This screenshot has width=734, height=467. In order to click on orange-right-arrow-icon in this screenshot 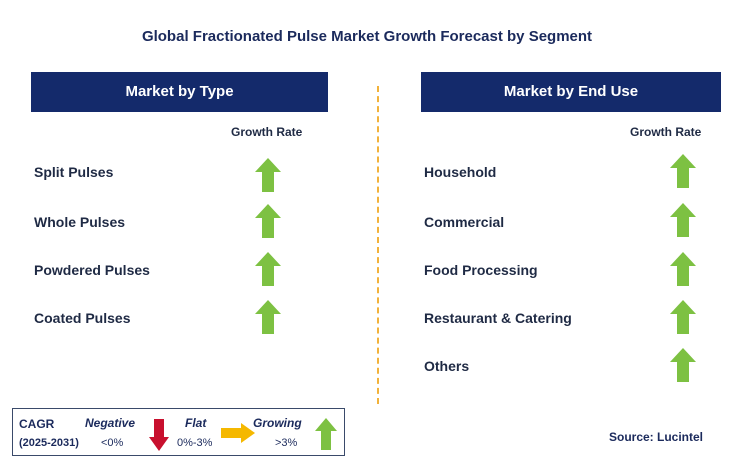, I will do `click(238, 433)`.